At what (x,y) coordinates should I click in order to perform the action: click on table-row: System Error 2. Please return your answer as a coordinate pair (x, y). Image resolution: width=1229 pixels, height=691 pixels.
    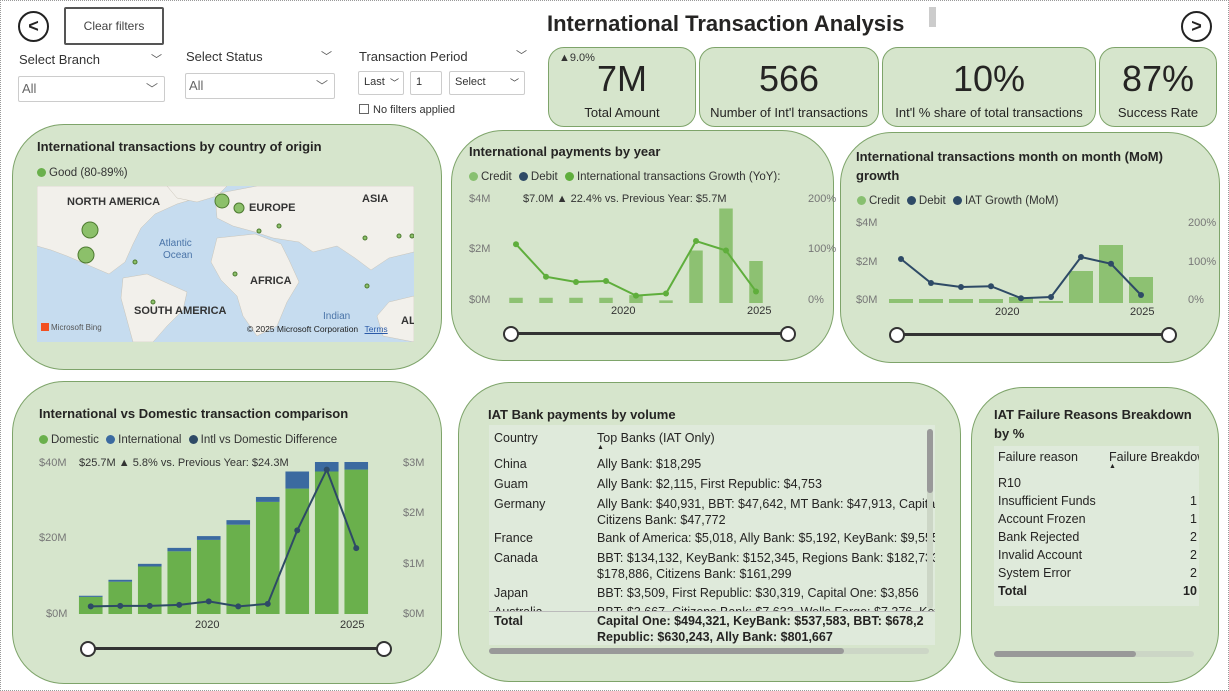
    Looking at the image, I should click on (1096, 575).